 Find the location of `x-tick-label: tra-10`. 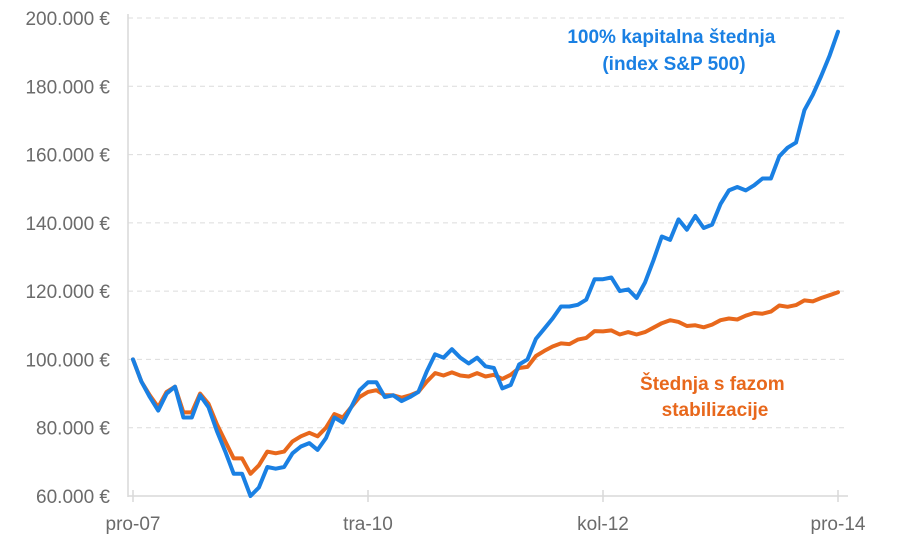

x-tick-label: tra-10 is located at coordinates (368, 524).